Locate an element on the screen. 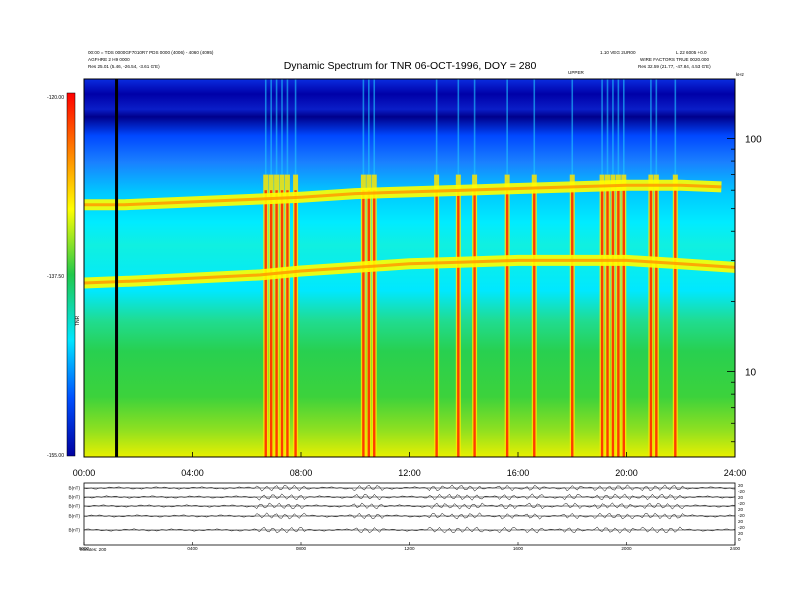  magnetometer-bottom-label: Minutes: 200 is located at coordinates (93, 549).